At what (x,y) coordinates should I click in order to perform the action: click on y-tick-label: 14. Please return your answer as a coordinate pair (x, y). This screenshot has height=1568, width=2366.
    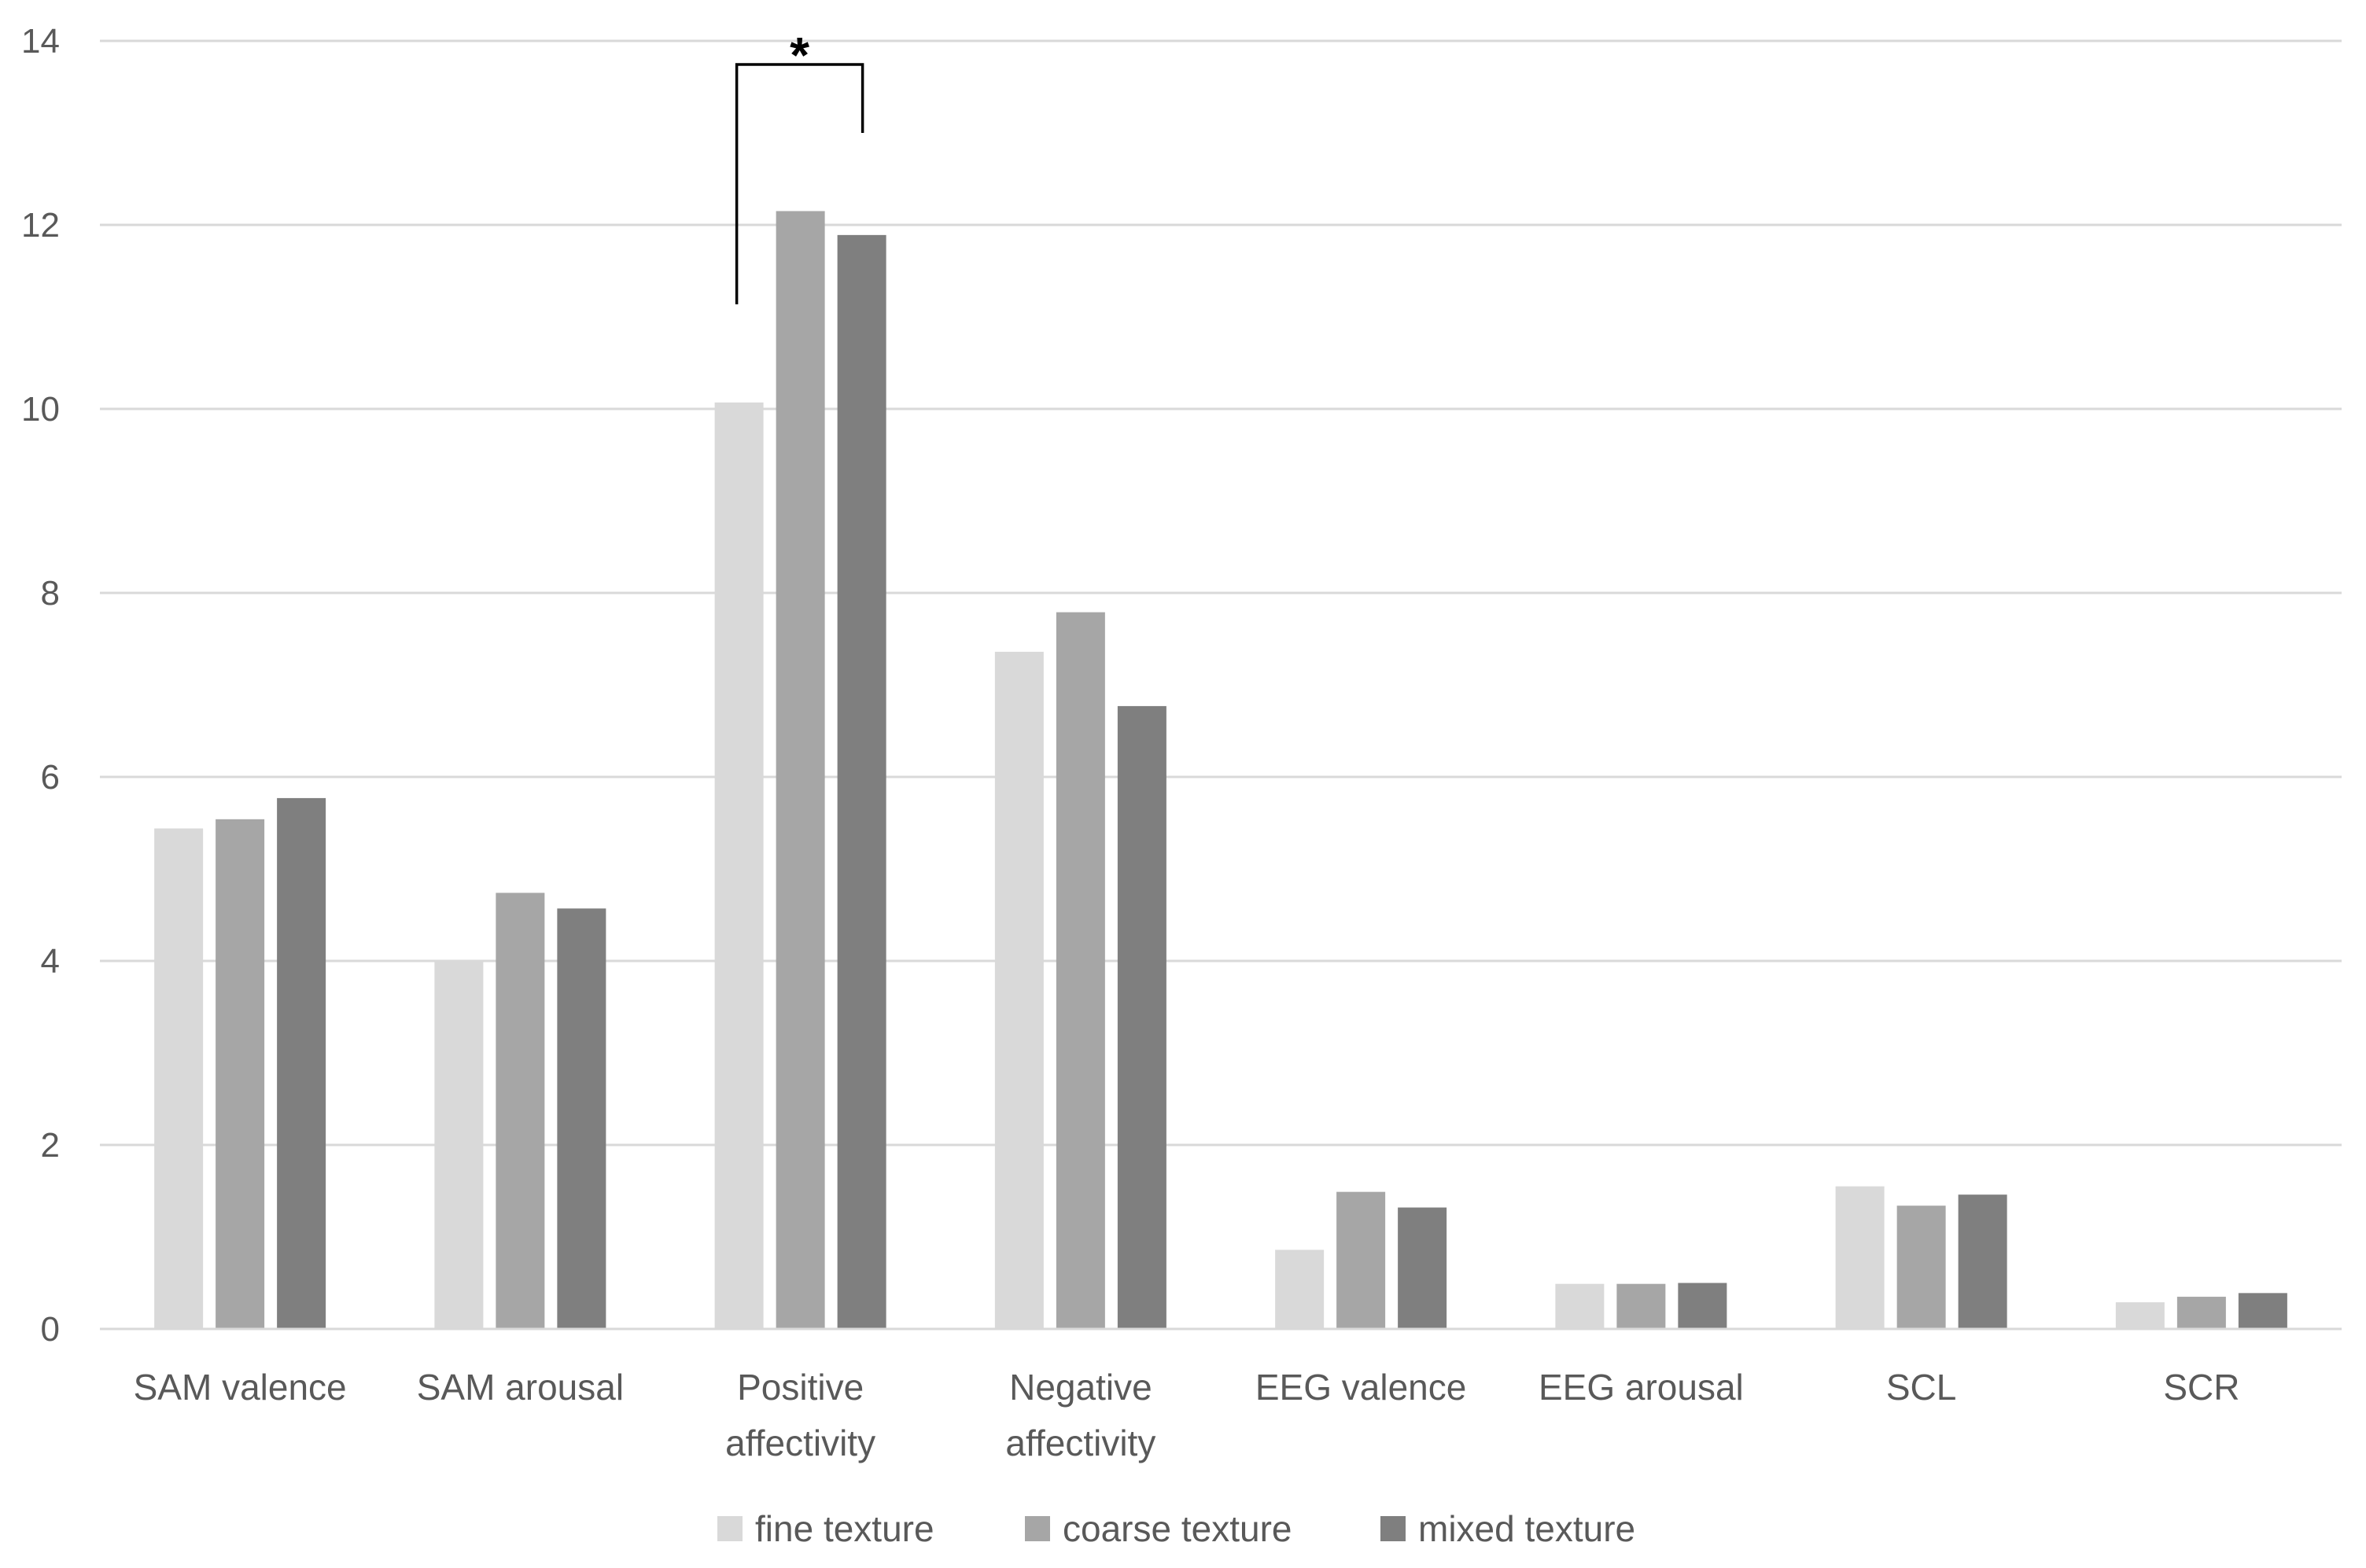
    Looking at the image, I should click on (40, 41).